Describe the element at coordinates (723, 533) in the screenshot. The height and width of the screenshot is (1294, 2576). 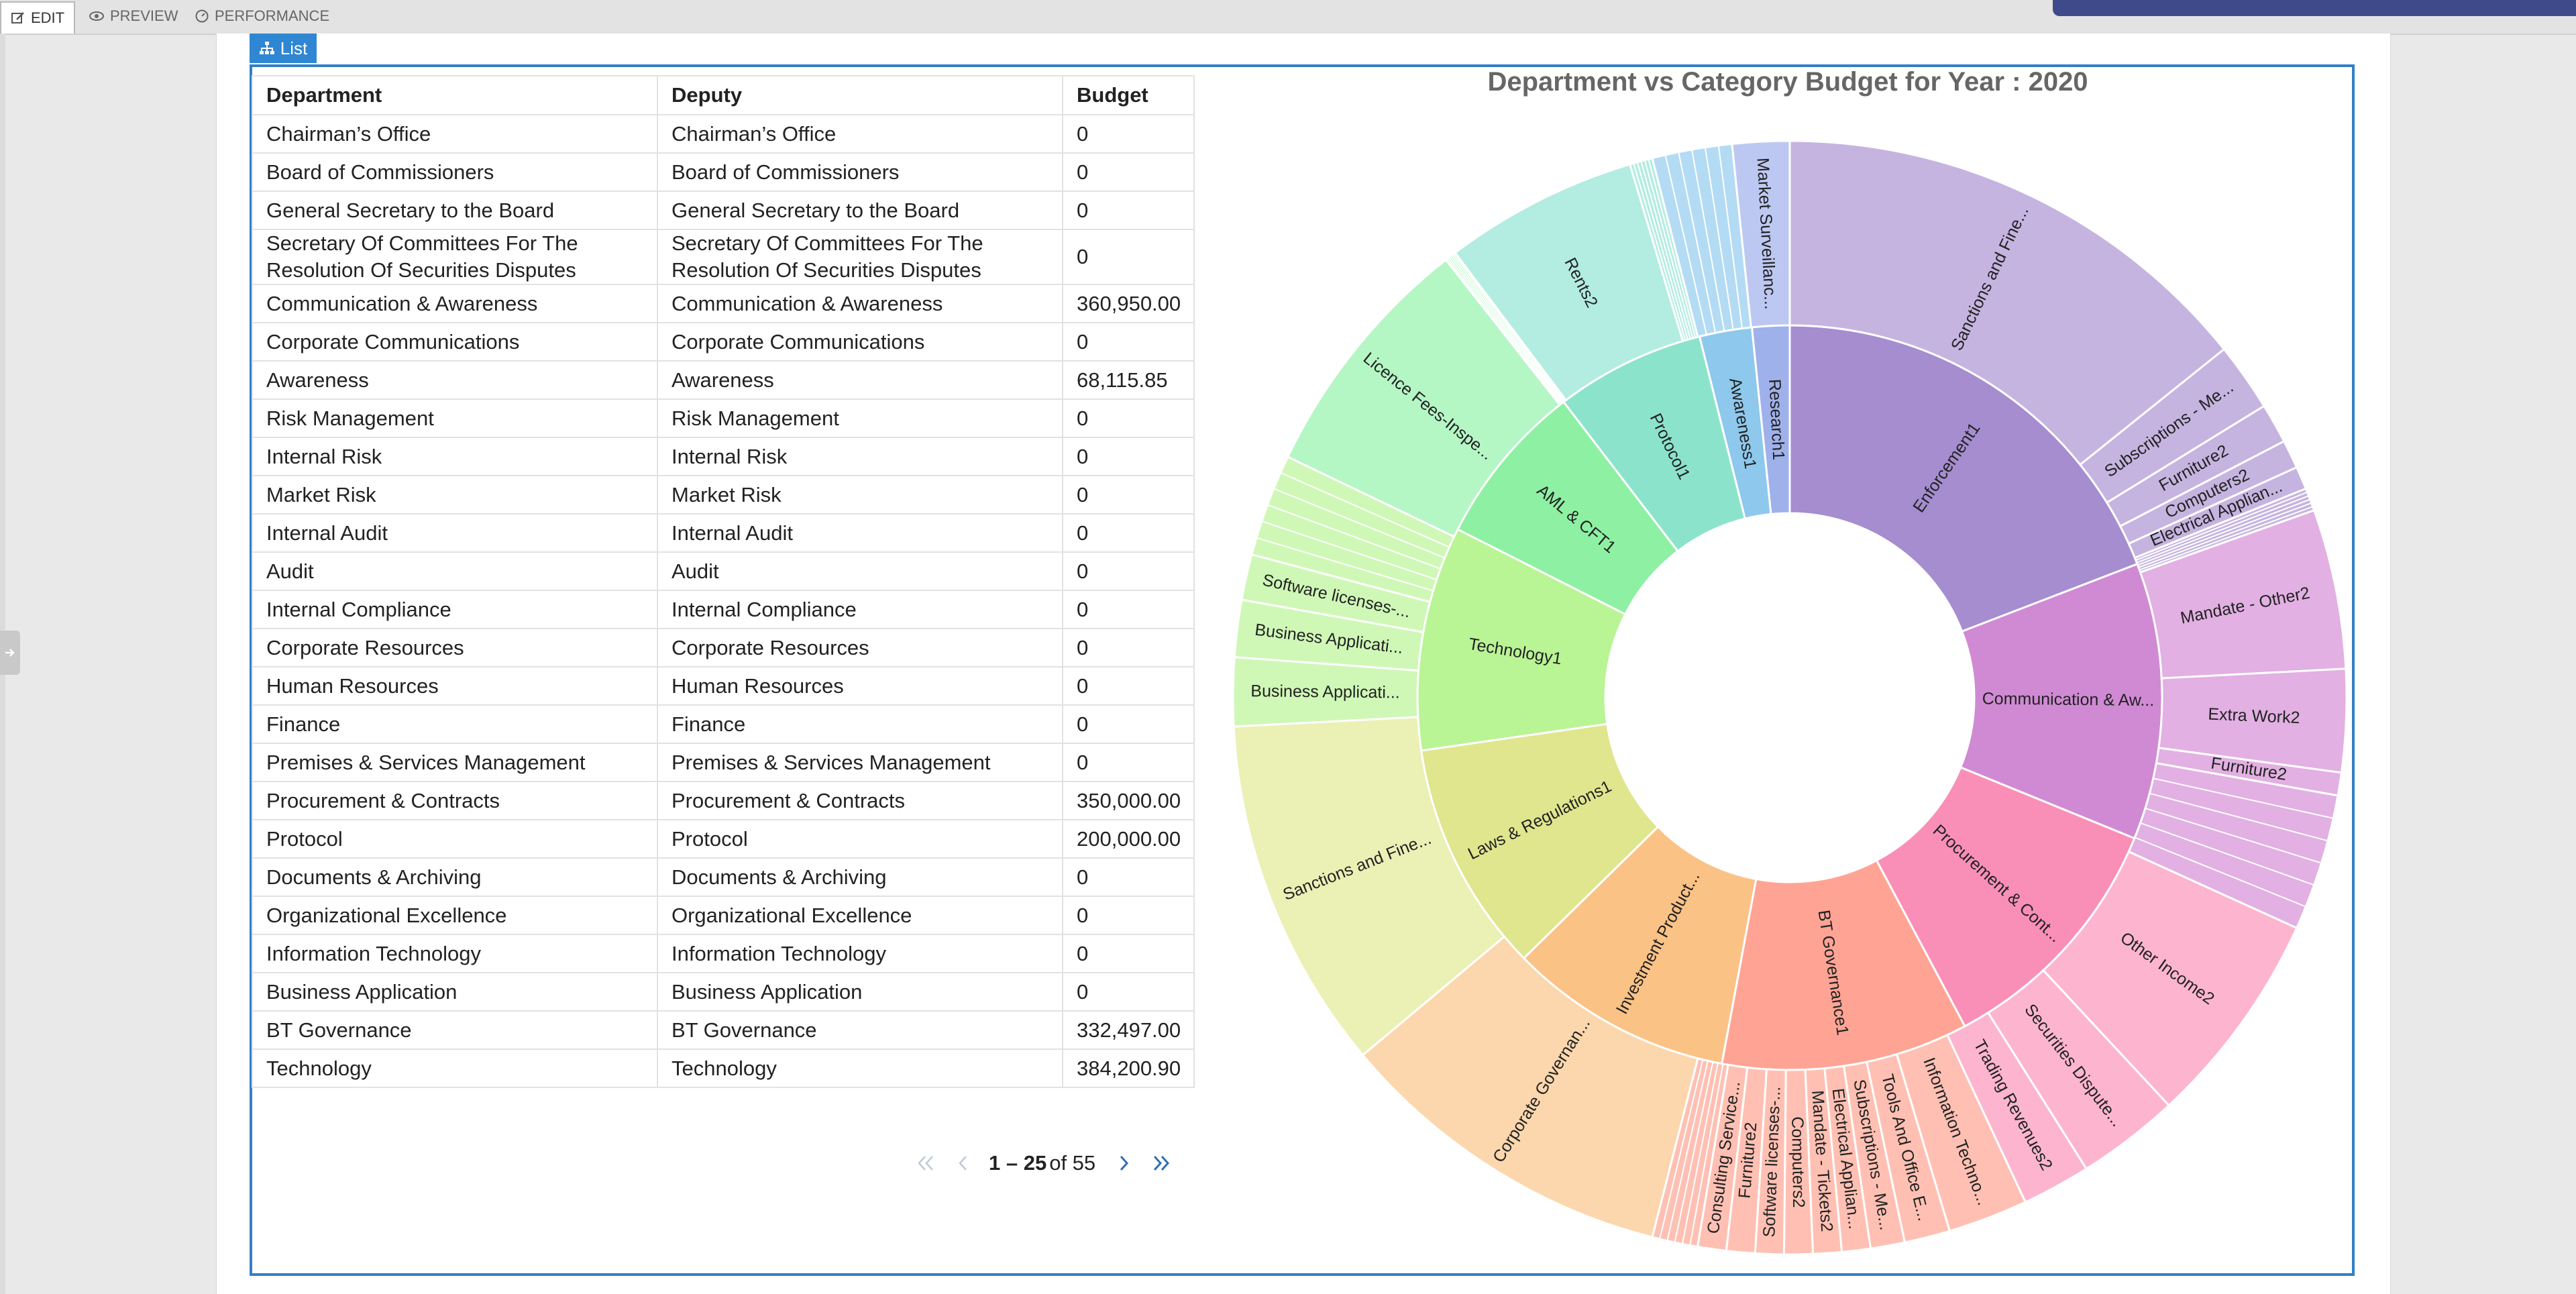
I see `table-row: Internal Audit Internal Audit 0` at that location.